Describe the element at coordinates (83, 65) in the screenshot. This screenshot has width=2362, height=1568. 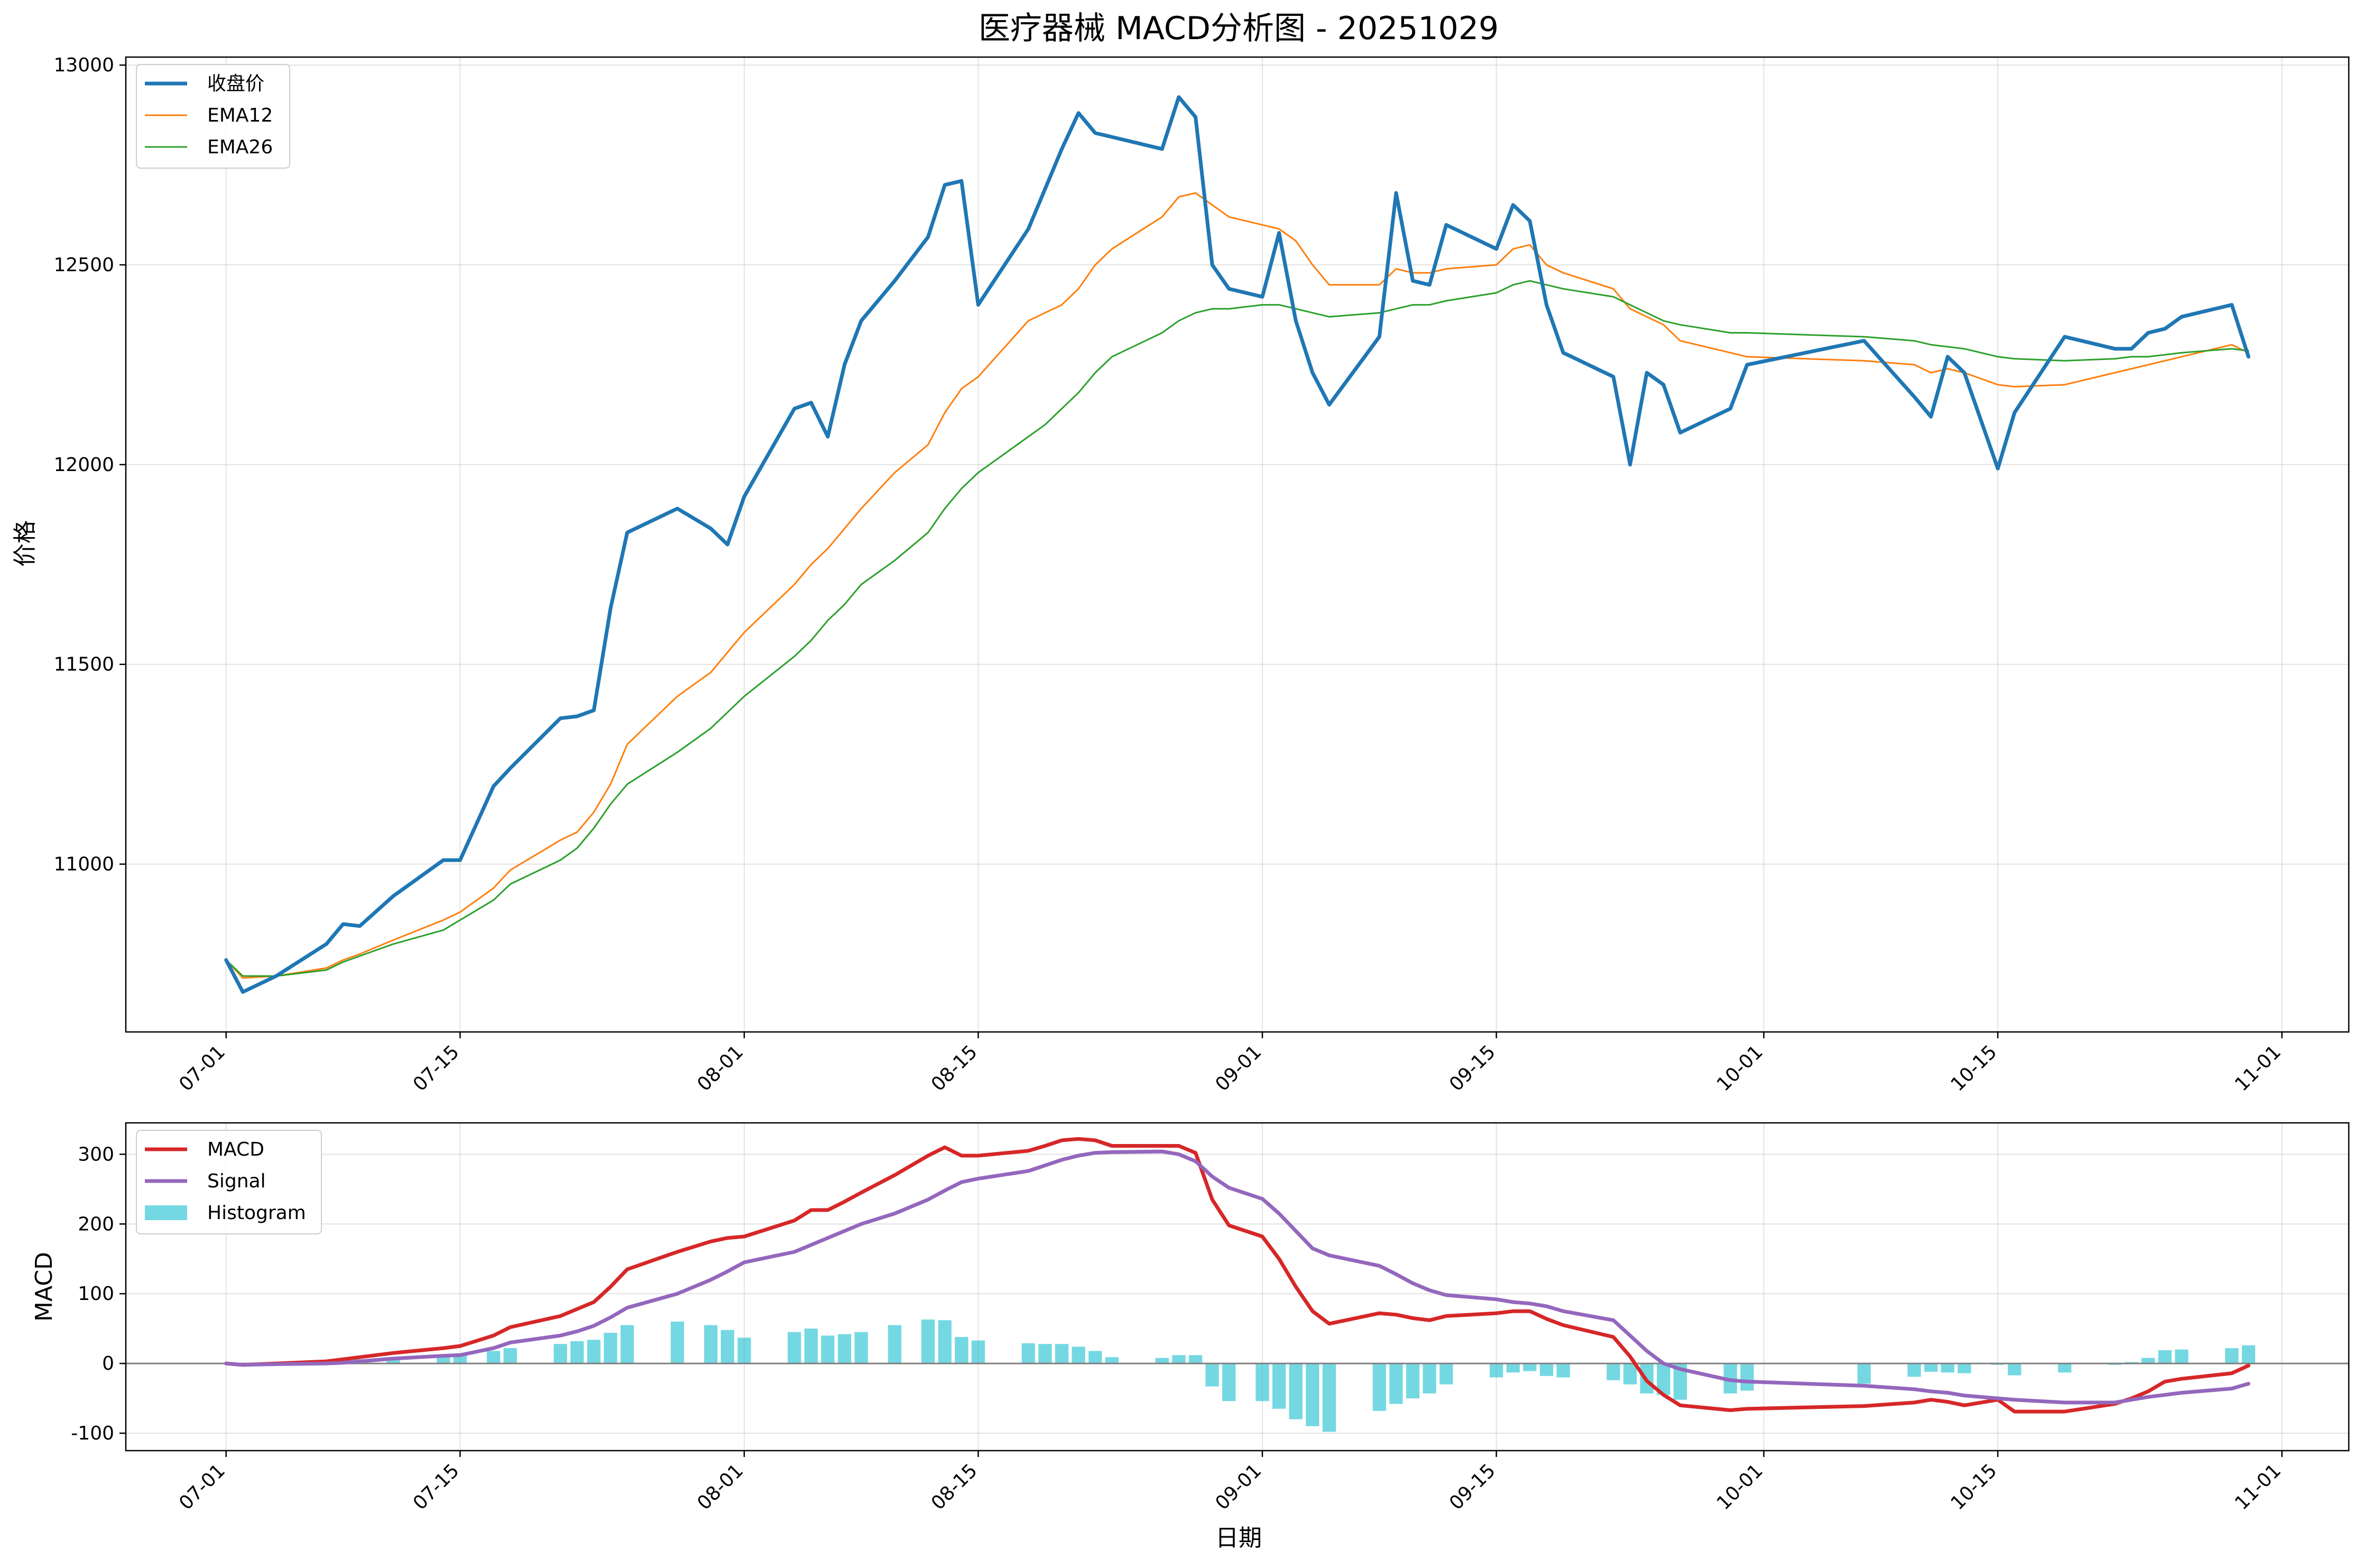
I see `price-y-tick-label: 13000` at that location.